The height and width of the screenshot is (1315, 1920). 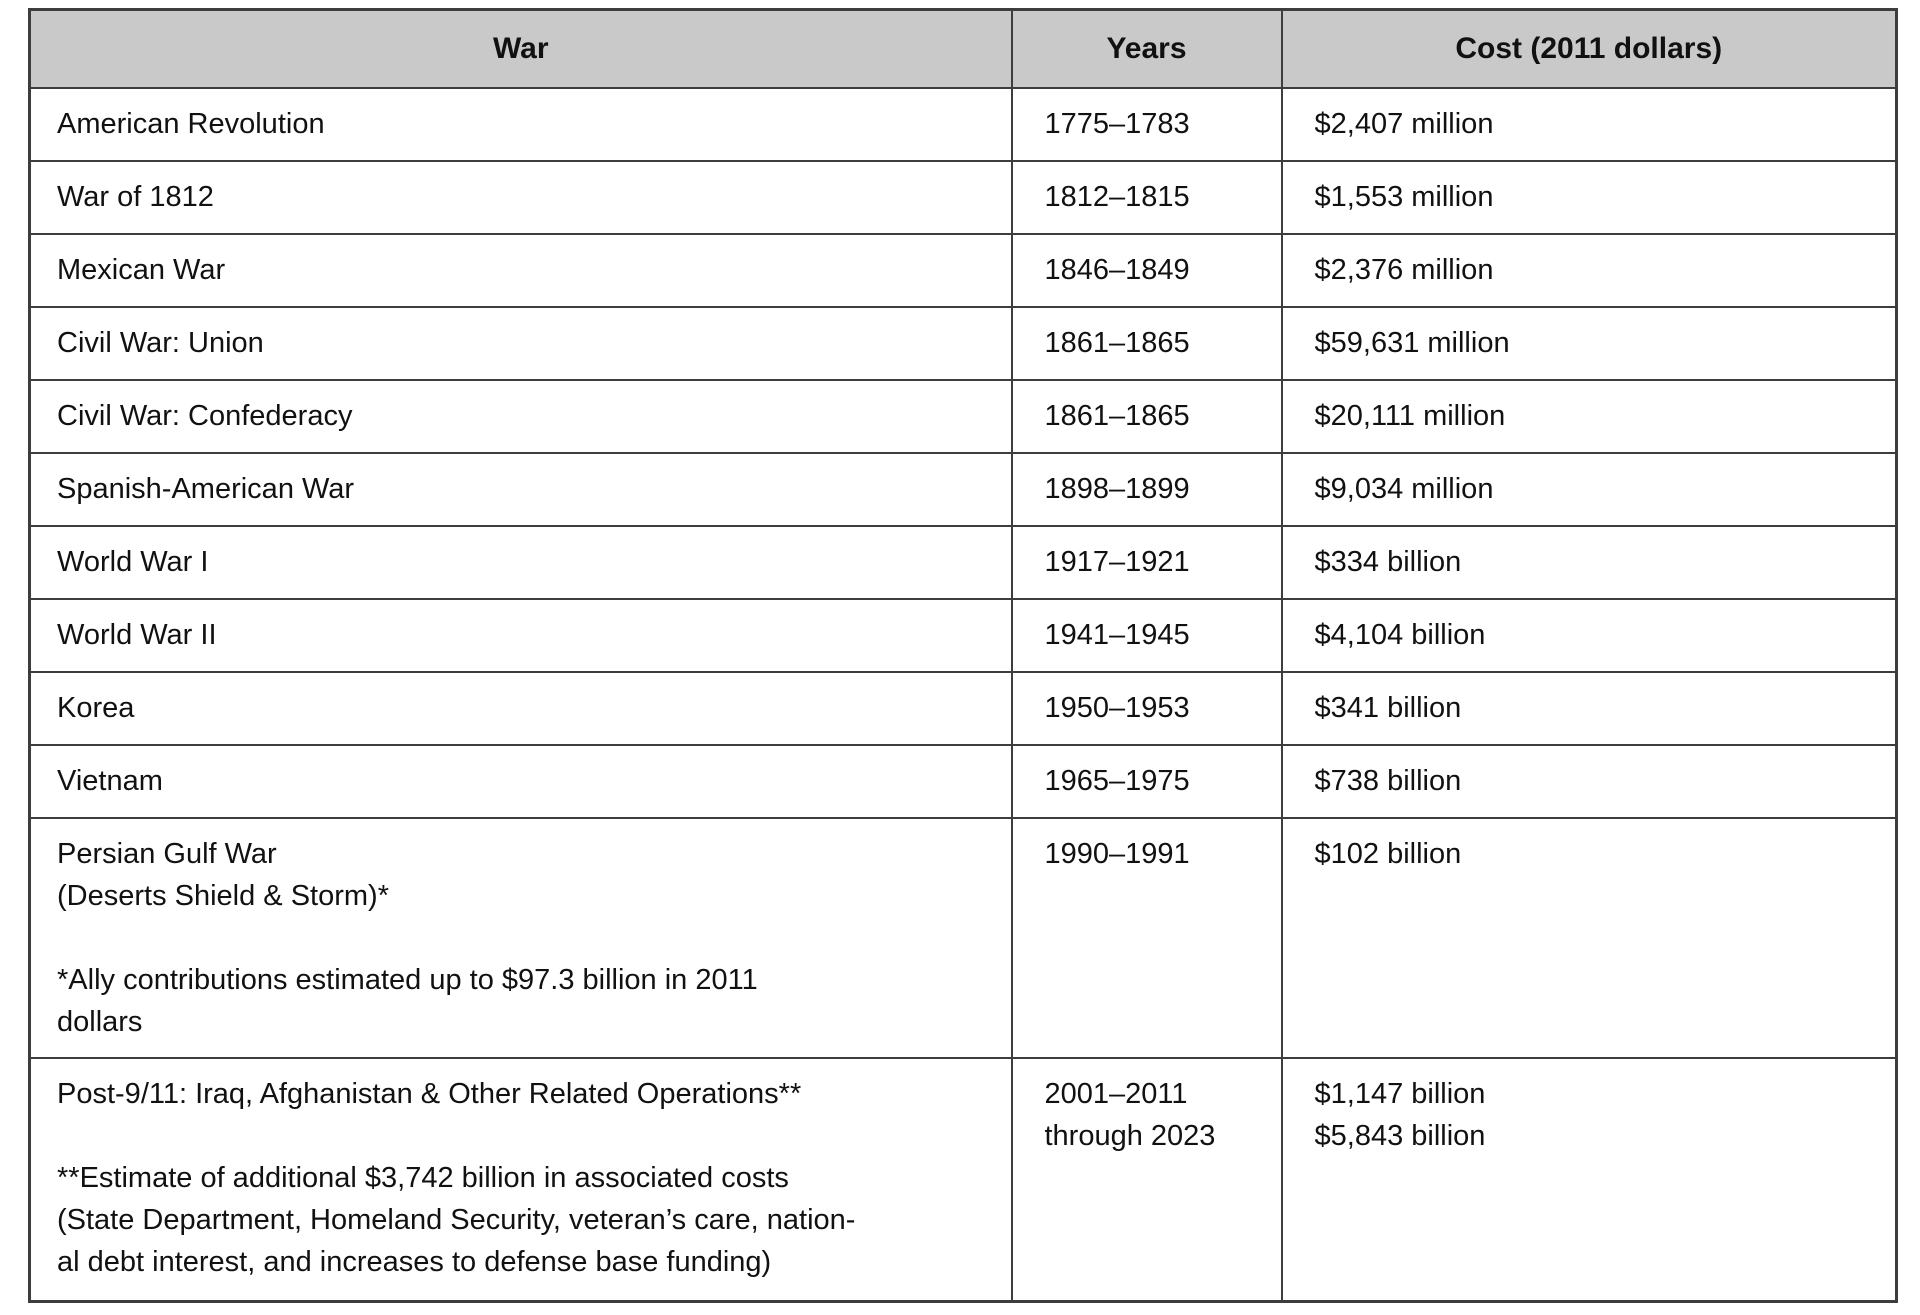 I want to click on cost-cell: $59,631 million, so click(x=1589, y=343).